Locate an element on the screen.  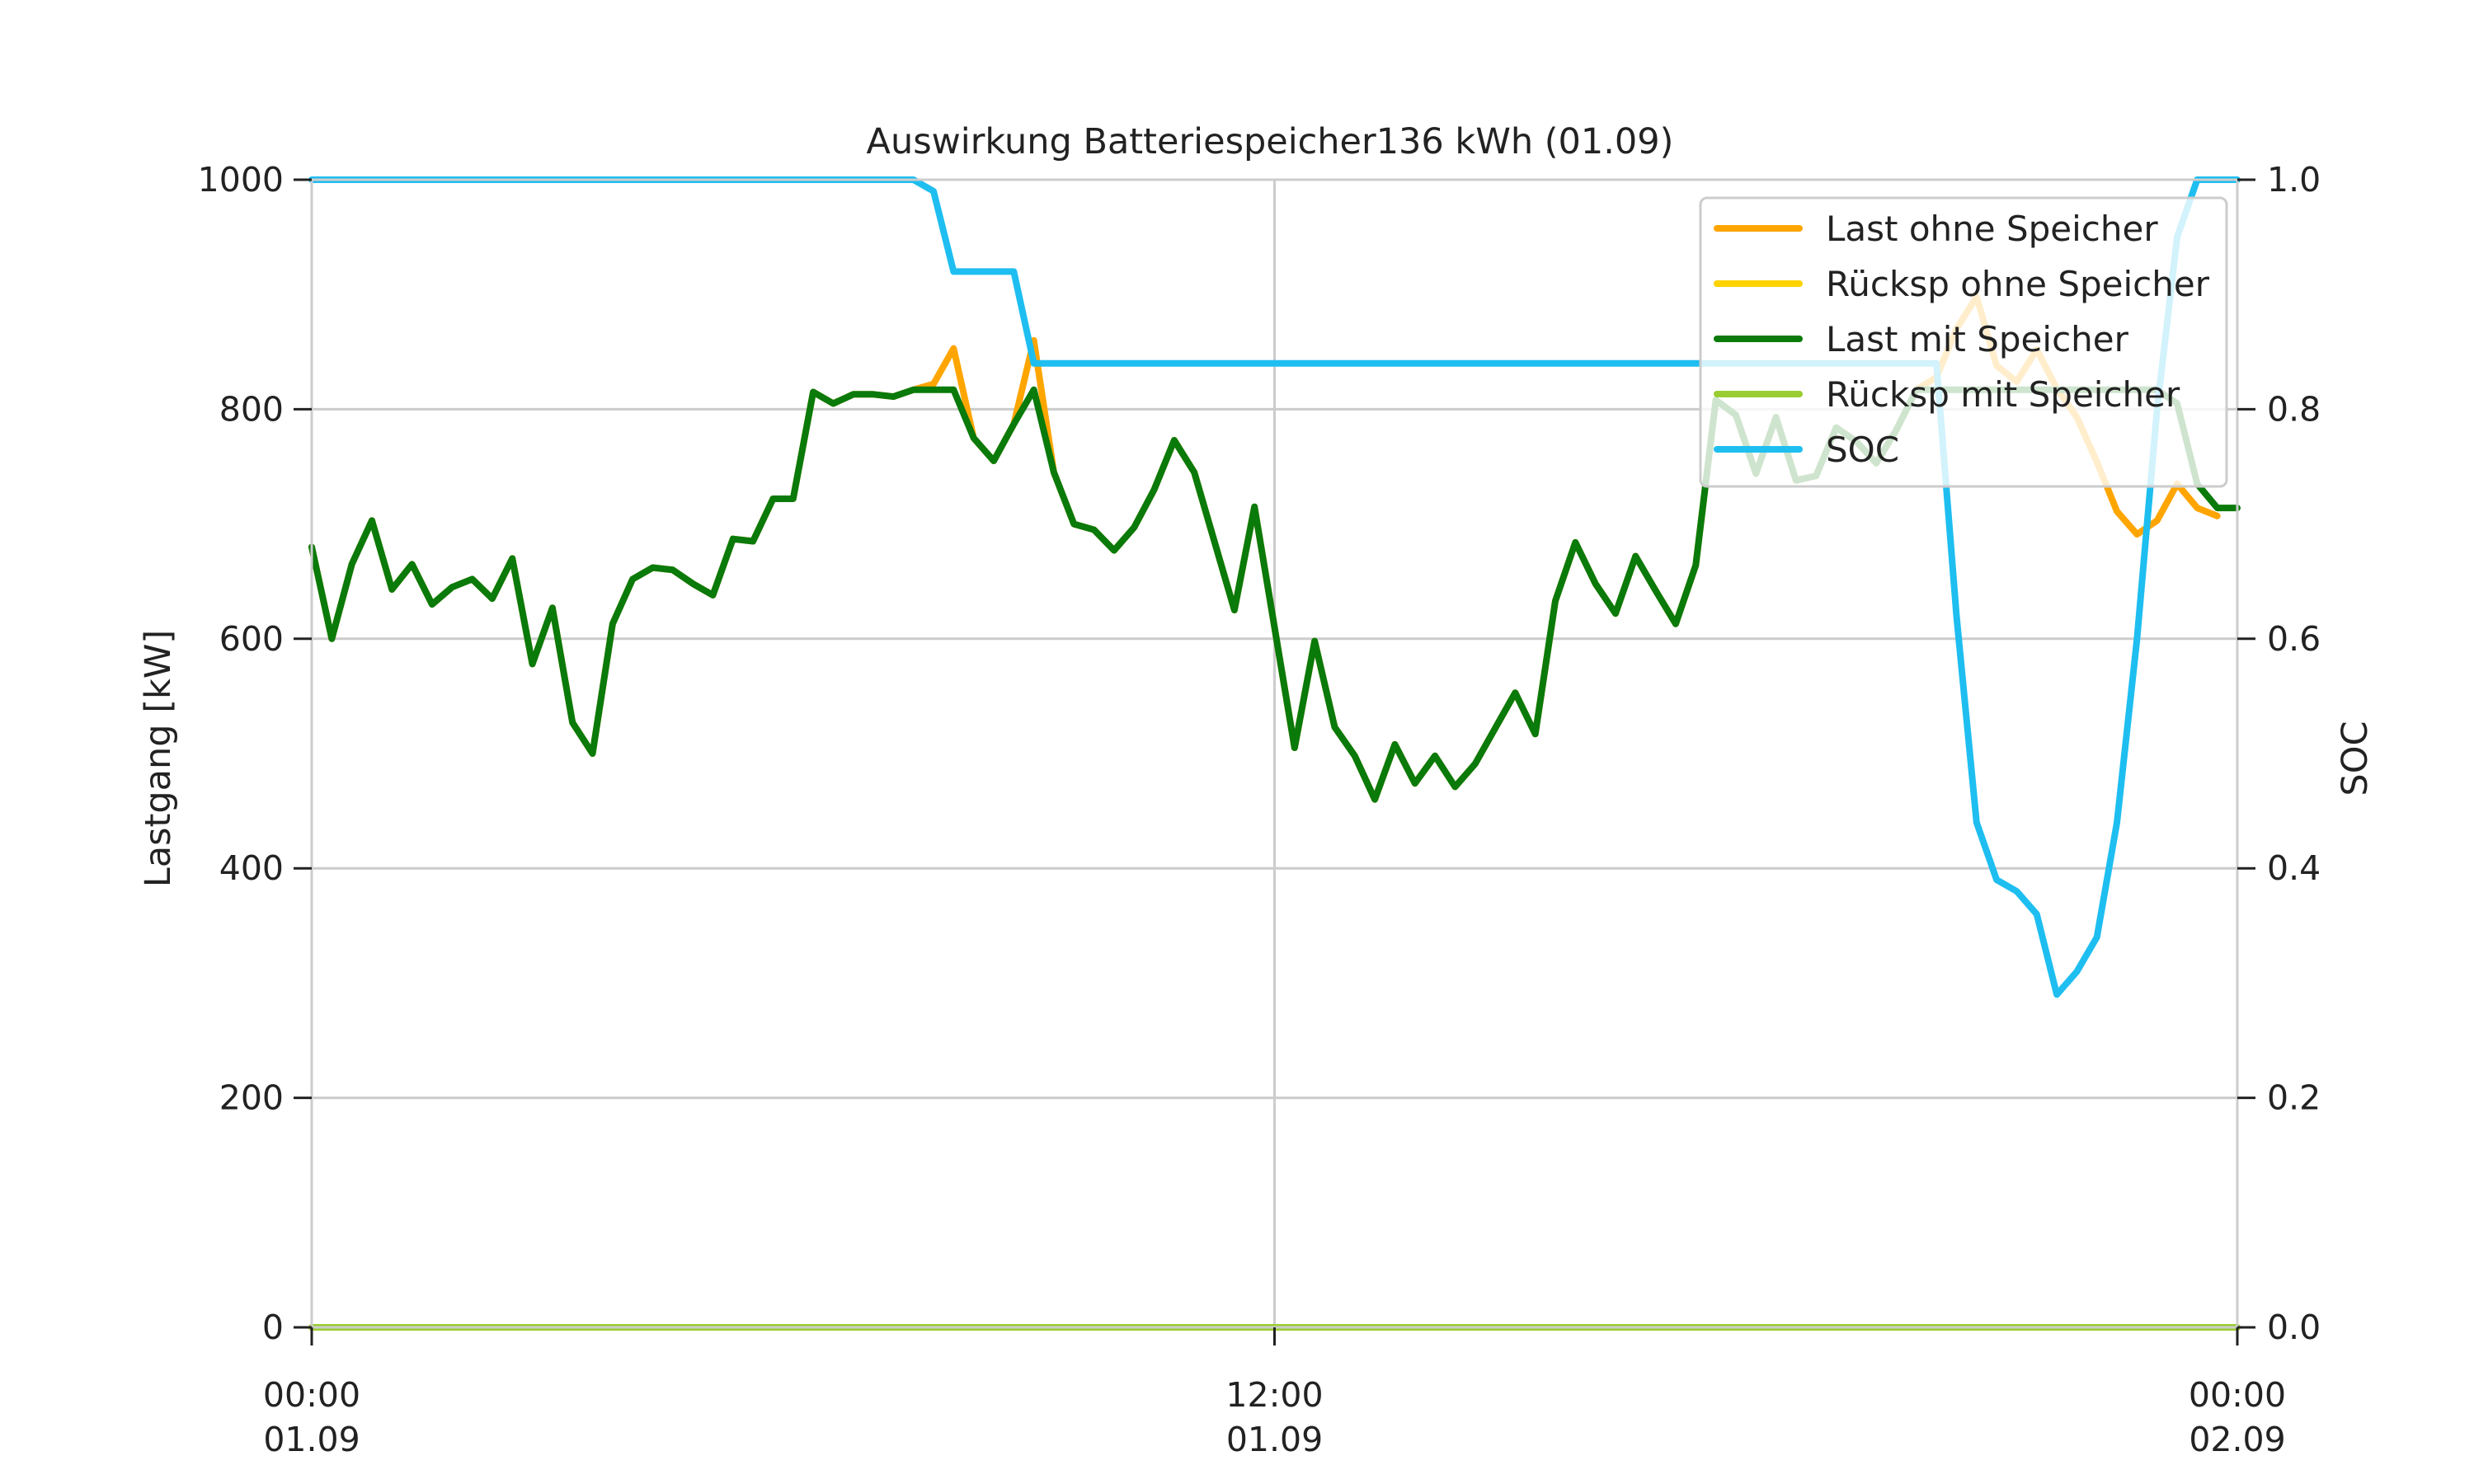
legend-box is located at coordinates (1963, 342).